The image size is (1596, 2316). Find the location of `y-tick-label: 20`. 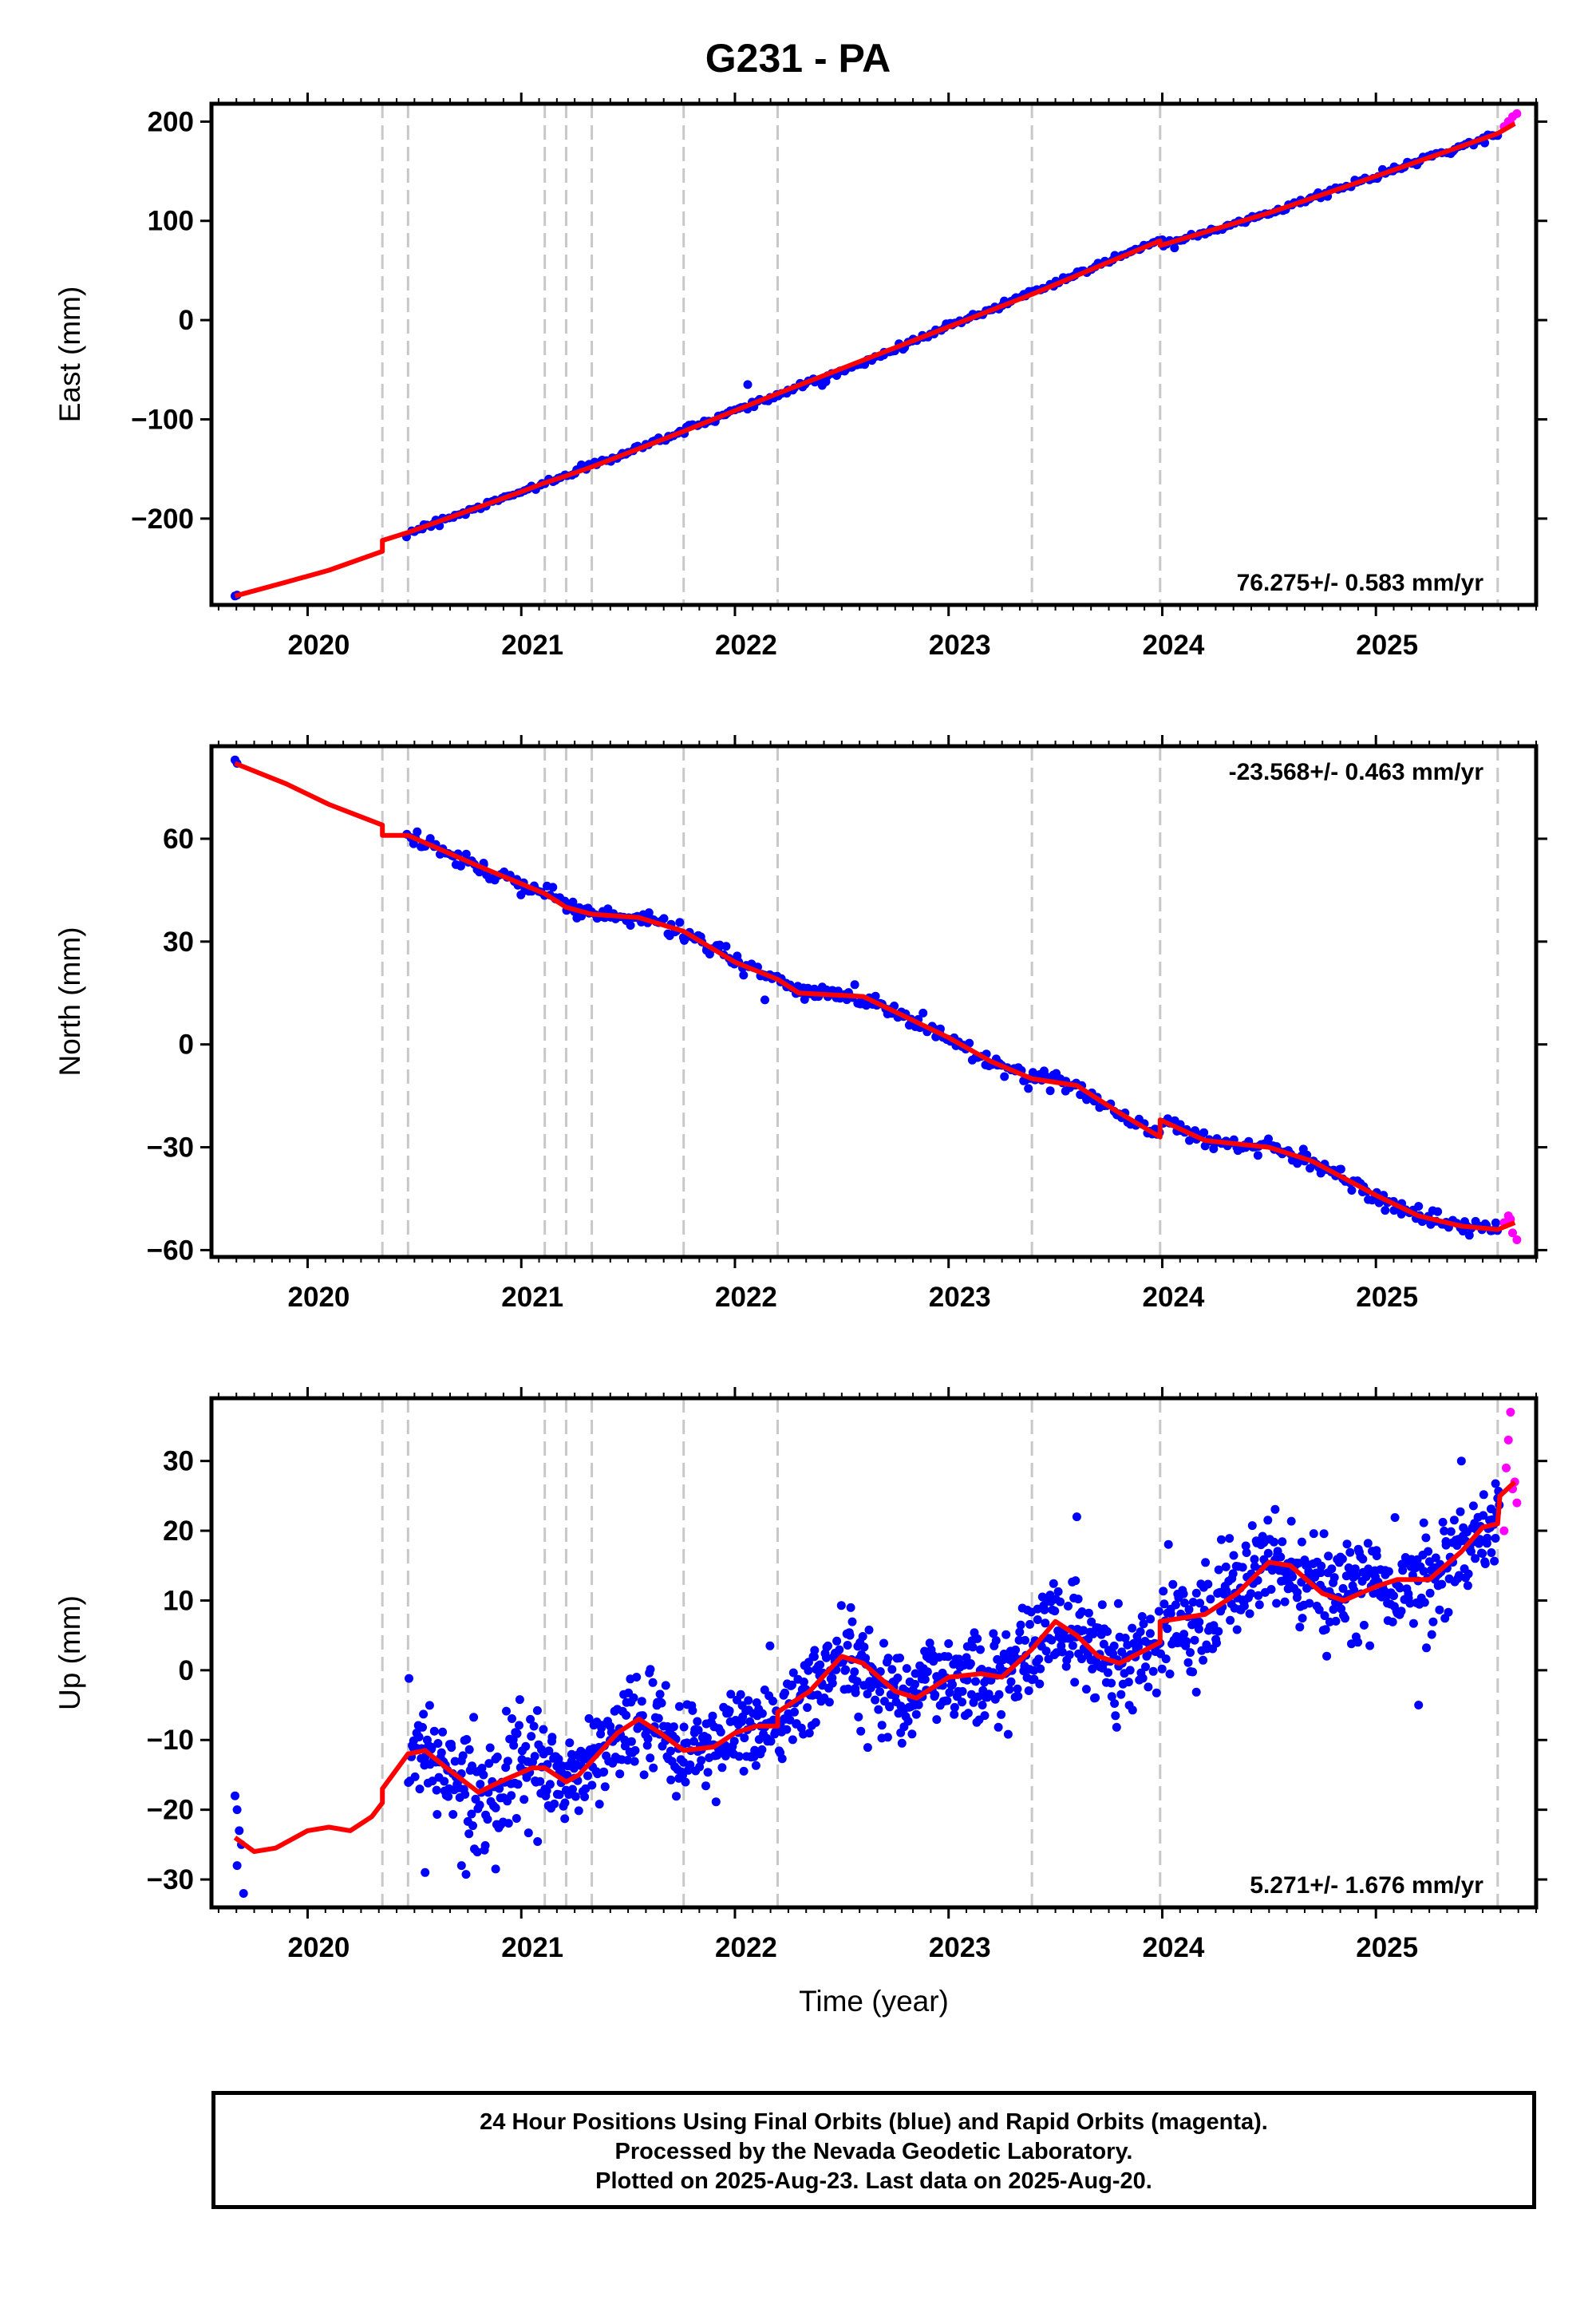

y-tick-label: 20 is located at coordinates (178, 1531).